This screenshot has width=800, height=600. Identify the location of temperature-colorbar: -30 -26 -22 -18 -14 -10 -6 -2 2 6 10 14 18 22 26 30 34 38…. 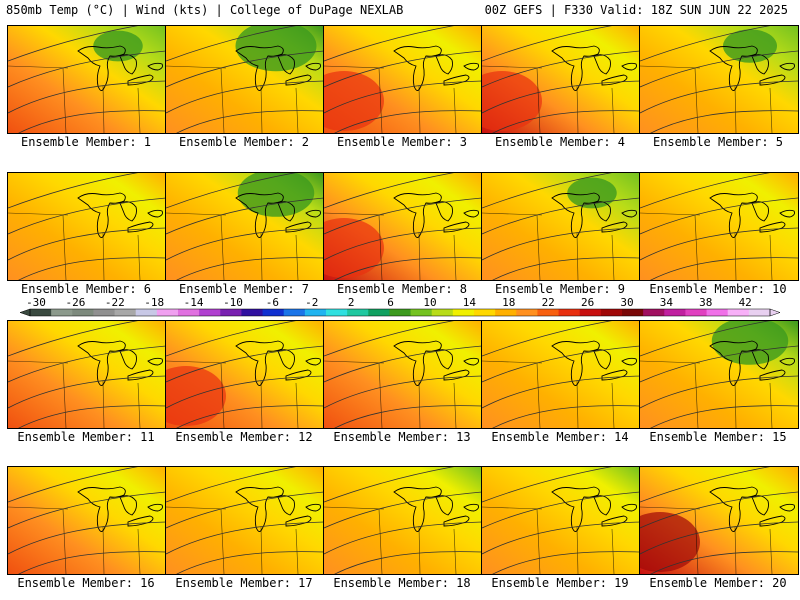
(400, 309).